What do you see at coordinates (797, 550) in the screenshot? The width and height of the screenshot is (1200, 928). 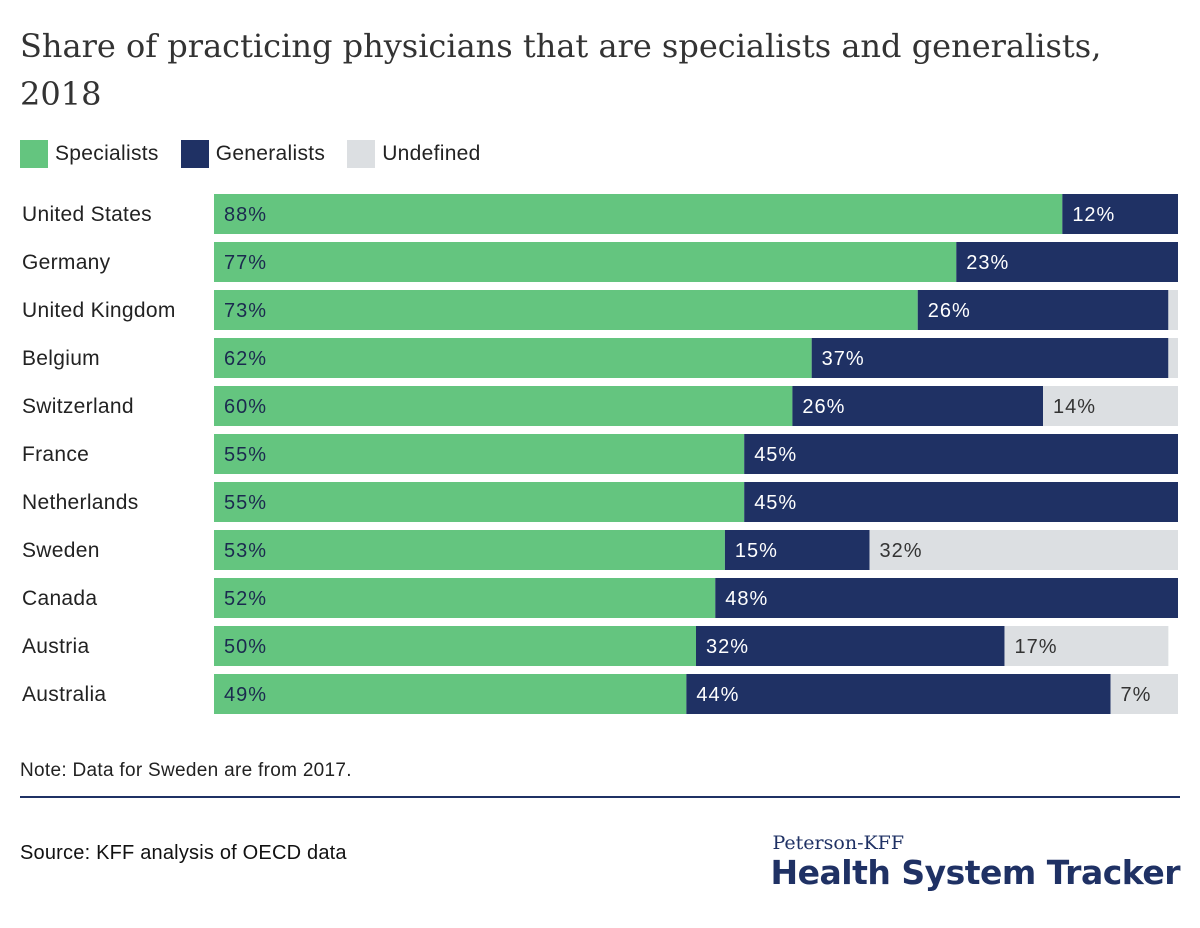 I see `bar-generalists-sweden` at bounding box center [797, 550].